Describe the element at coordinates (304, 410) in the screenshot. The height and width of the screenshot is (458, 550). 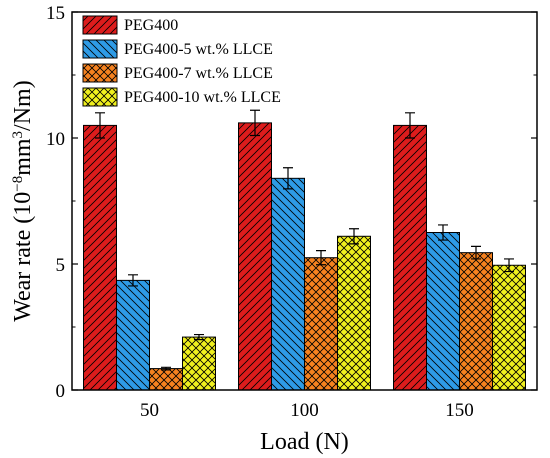
I see `x-tick-label: 100` at that location.